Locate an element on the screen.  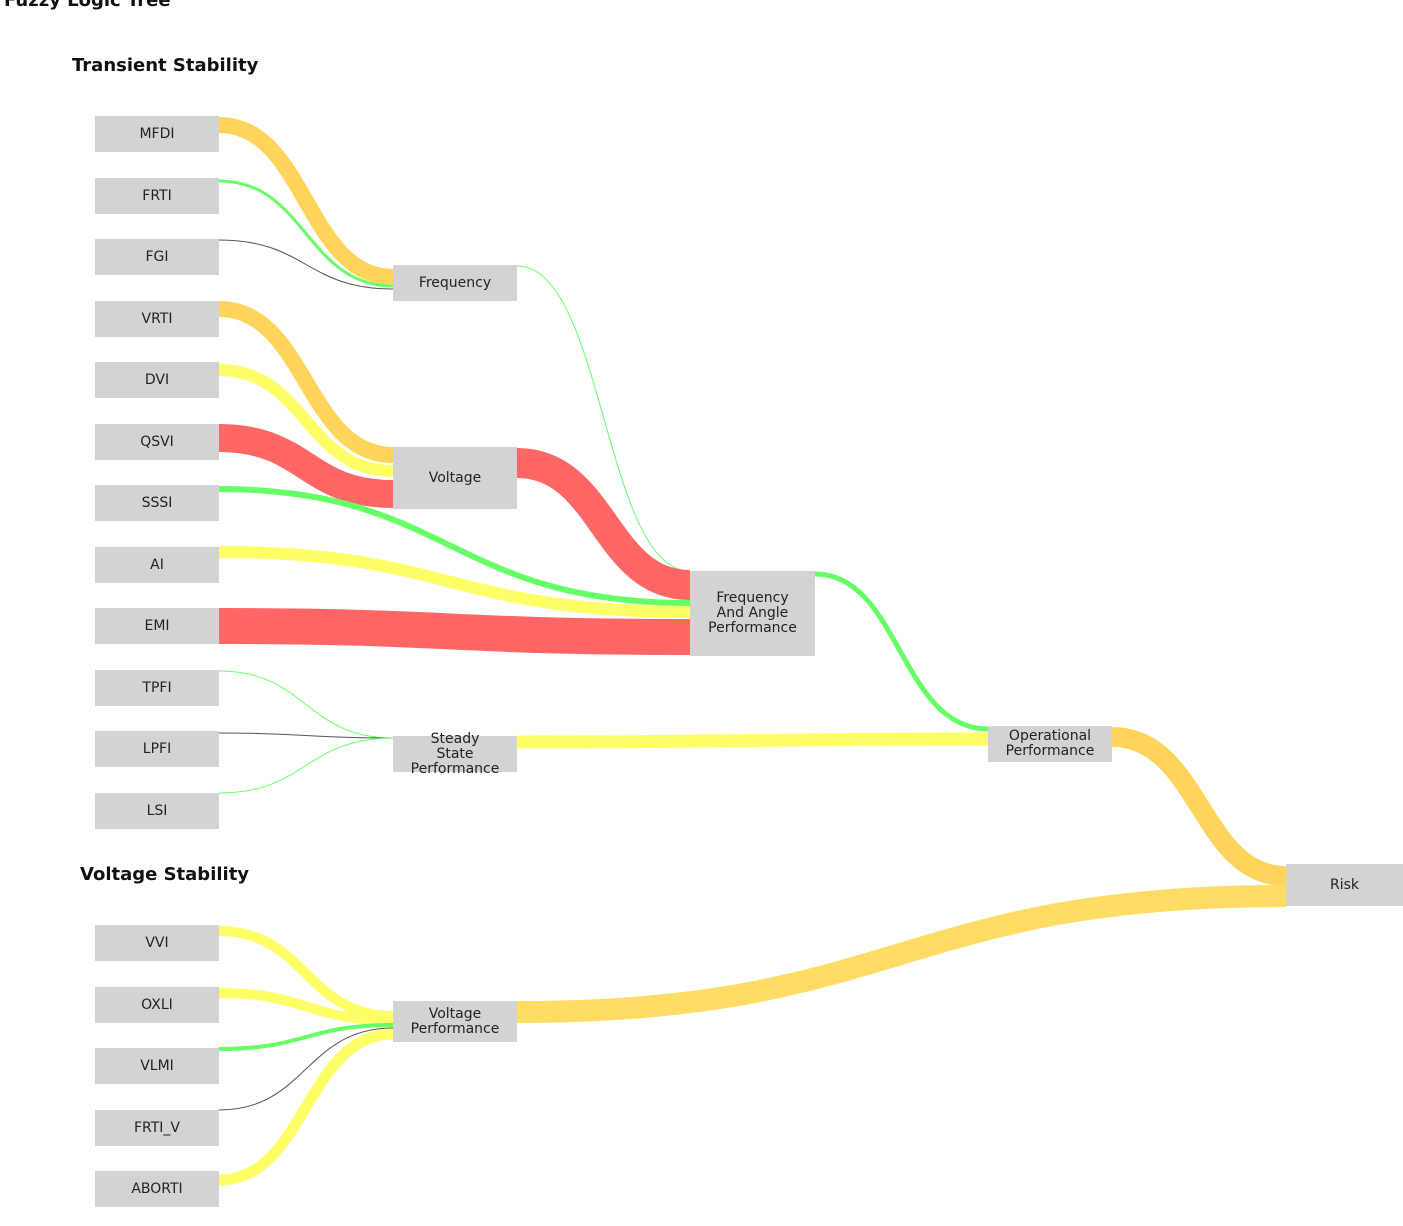
node: MFDI is located at coordinates (157, 134).